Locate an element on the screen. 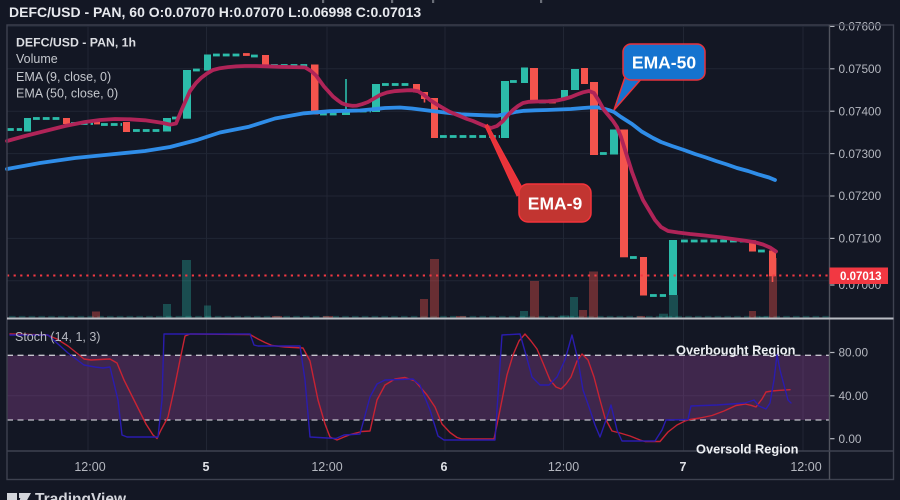 The width and height of the screenshot is (900, 500). svg-text: 0.07100 is located at coordinates (860, 239).